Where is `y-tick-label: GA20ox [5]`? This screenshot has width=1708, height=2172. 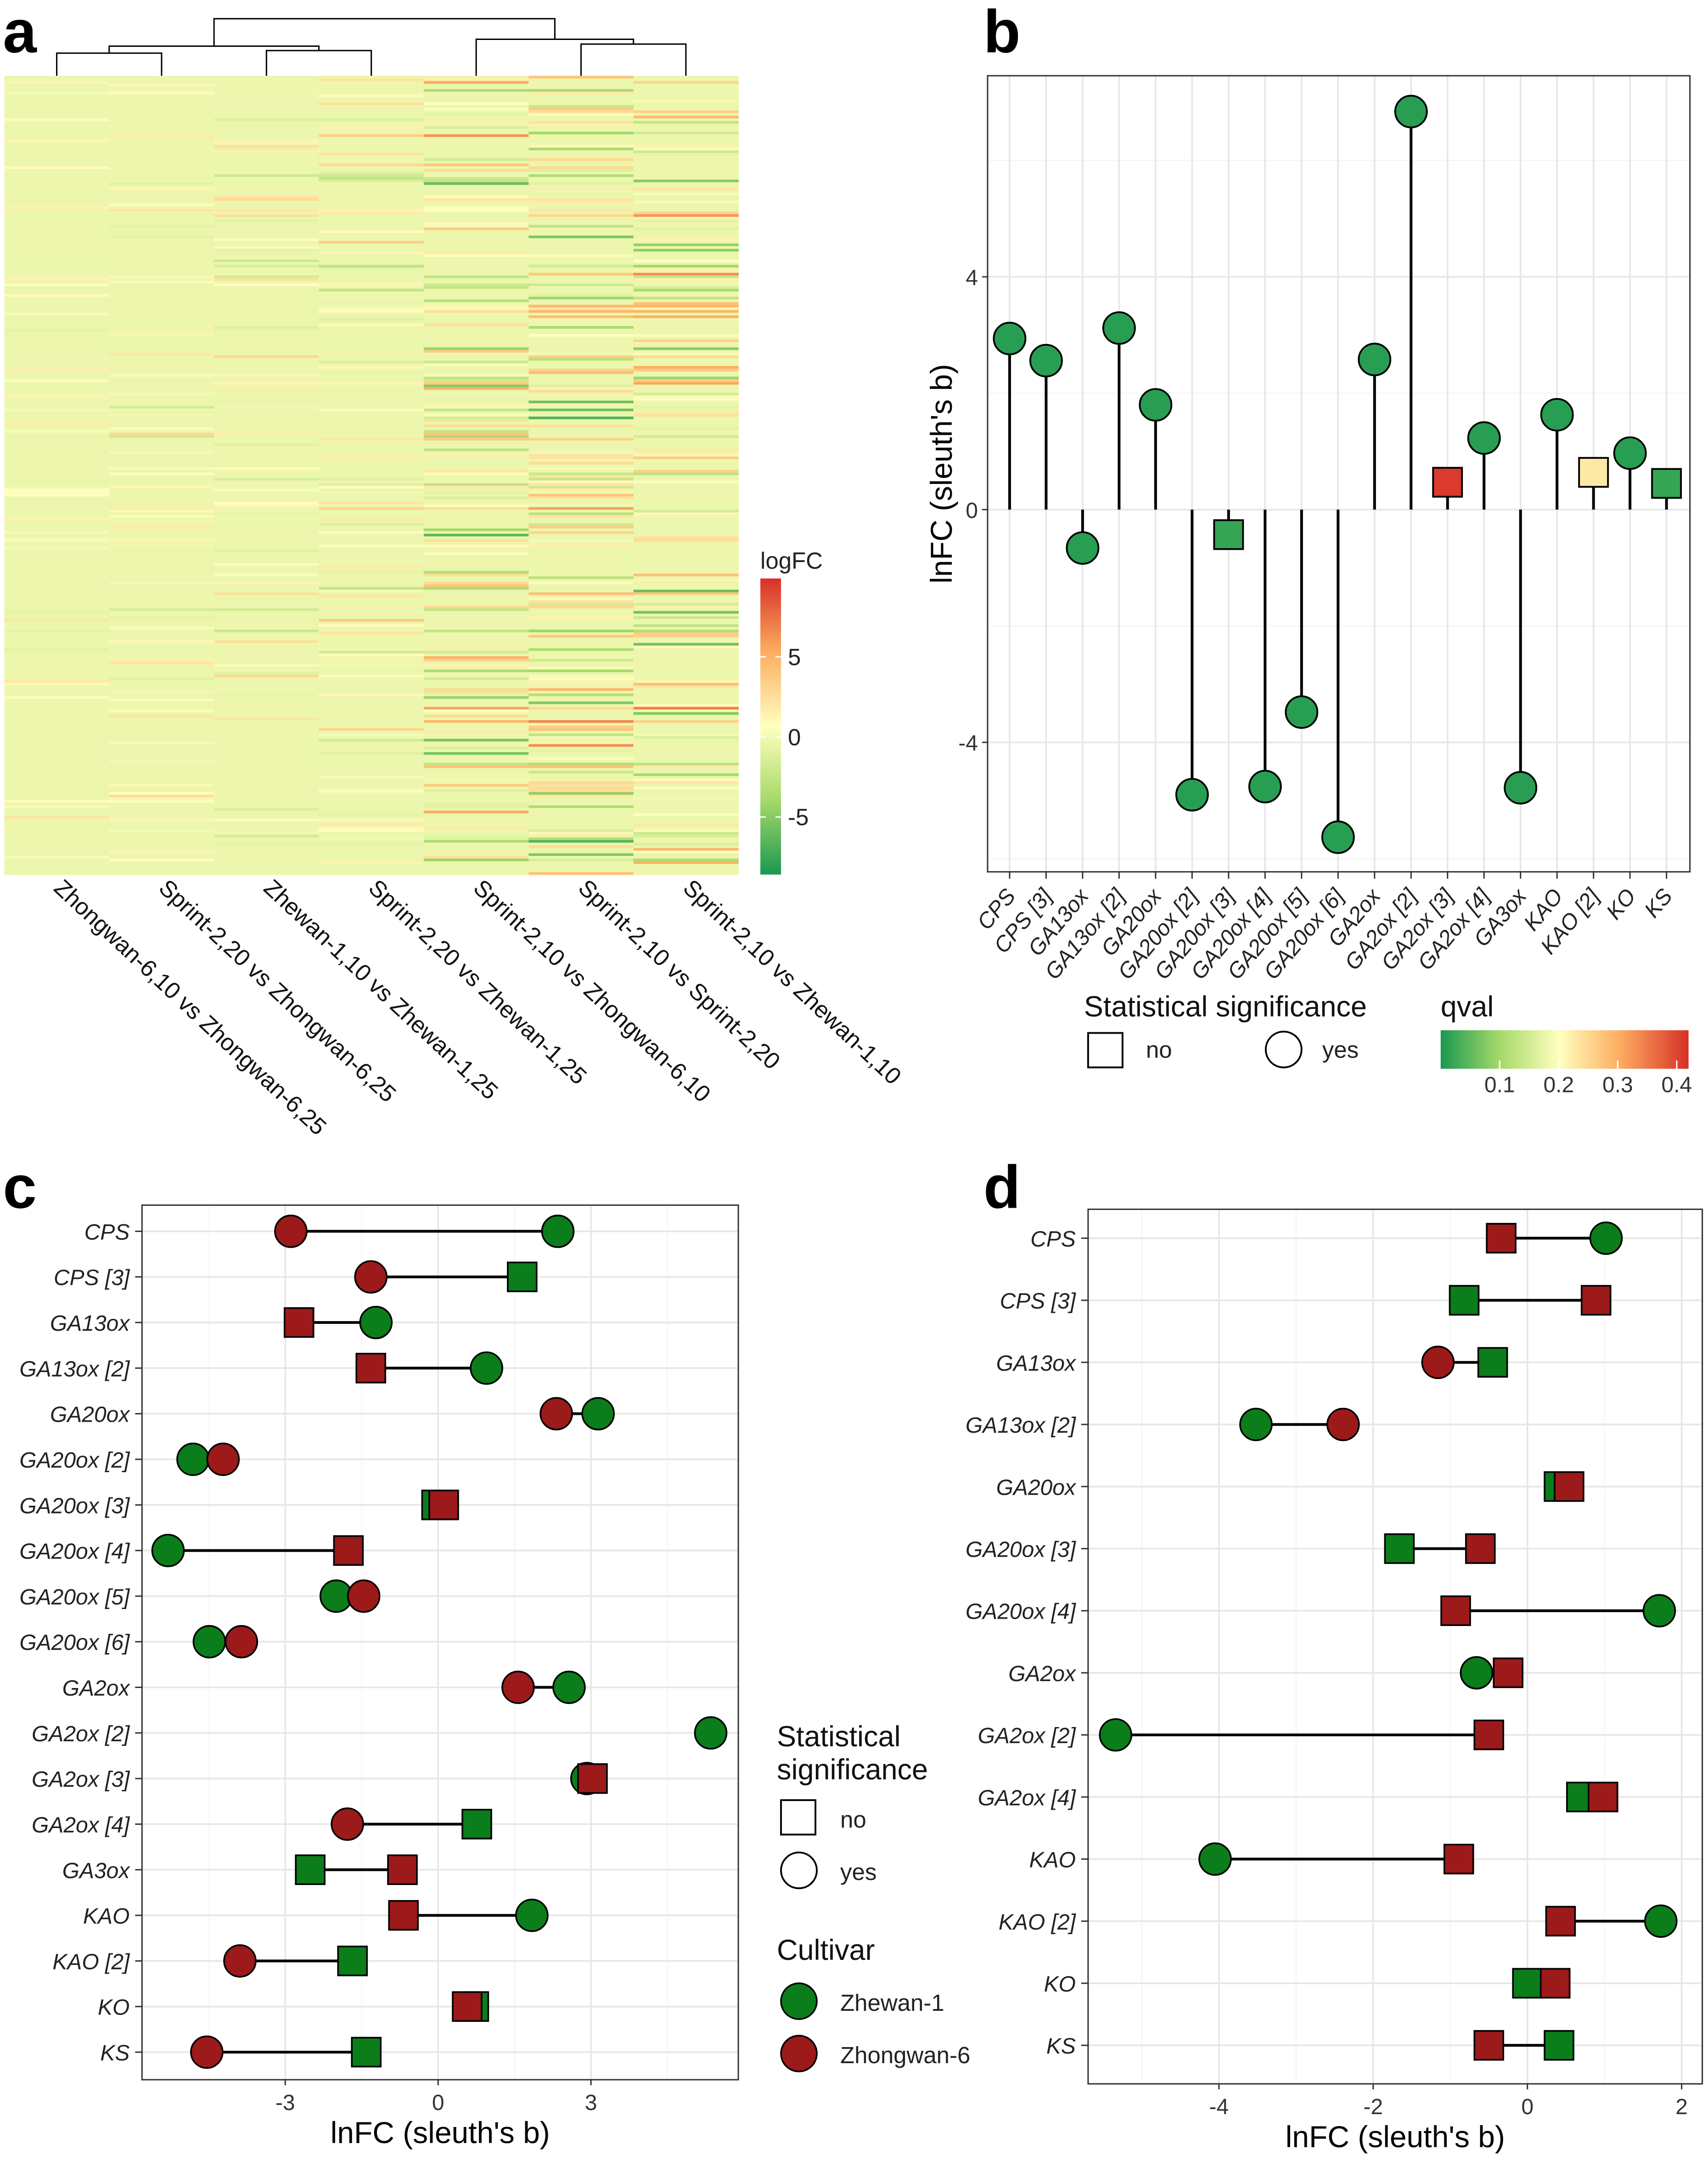
y-tick-label: GA20ox [5] is located at coordinates (75, 1597).